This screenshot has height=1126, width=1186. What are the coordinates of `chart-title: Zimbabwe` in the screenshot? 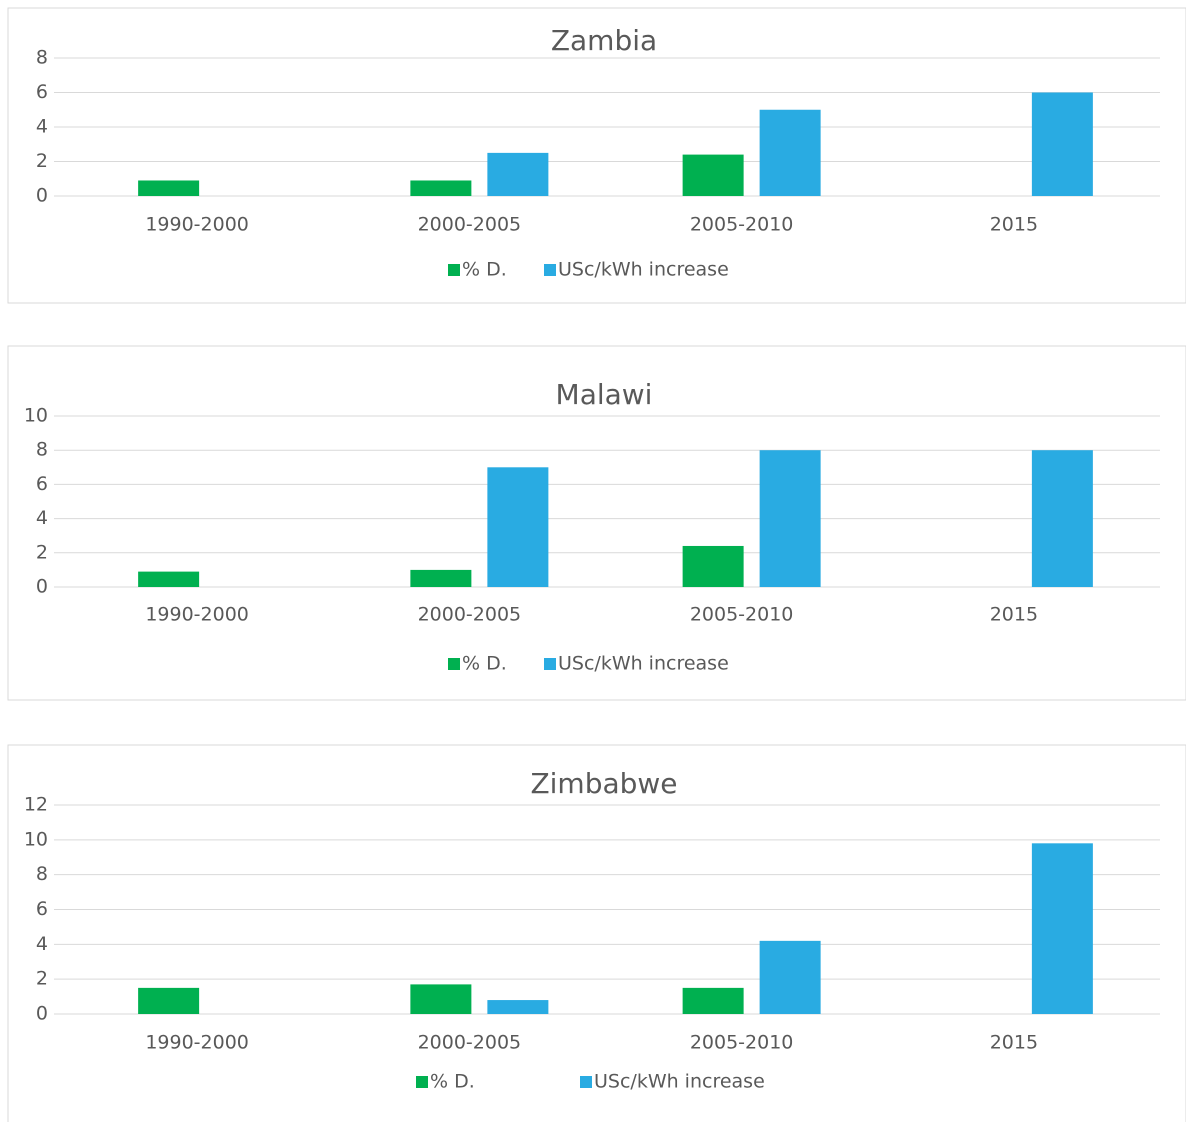 It's located at (603, 783).